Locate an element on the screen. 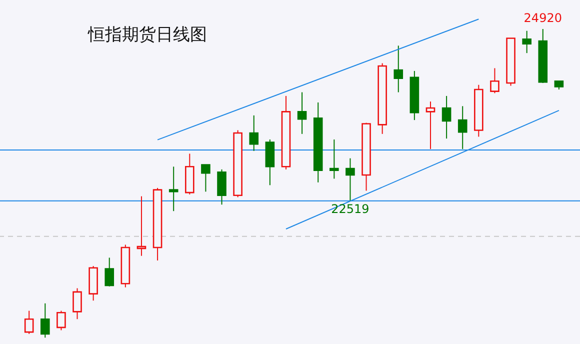 The image size is (580, 344). chart-title: 恒指期货日线图 is located at coordinates (147, 35).